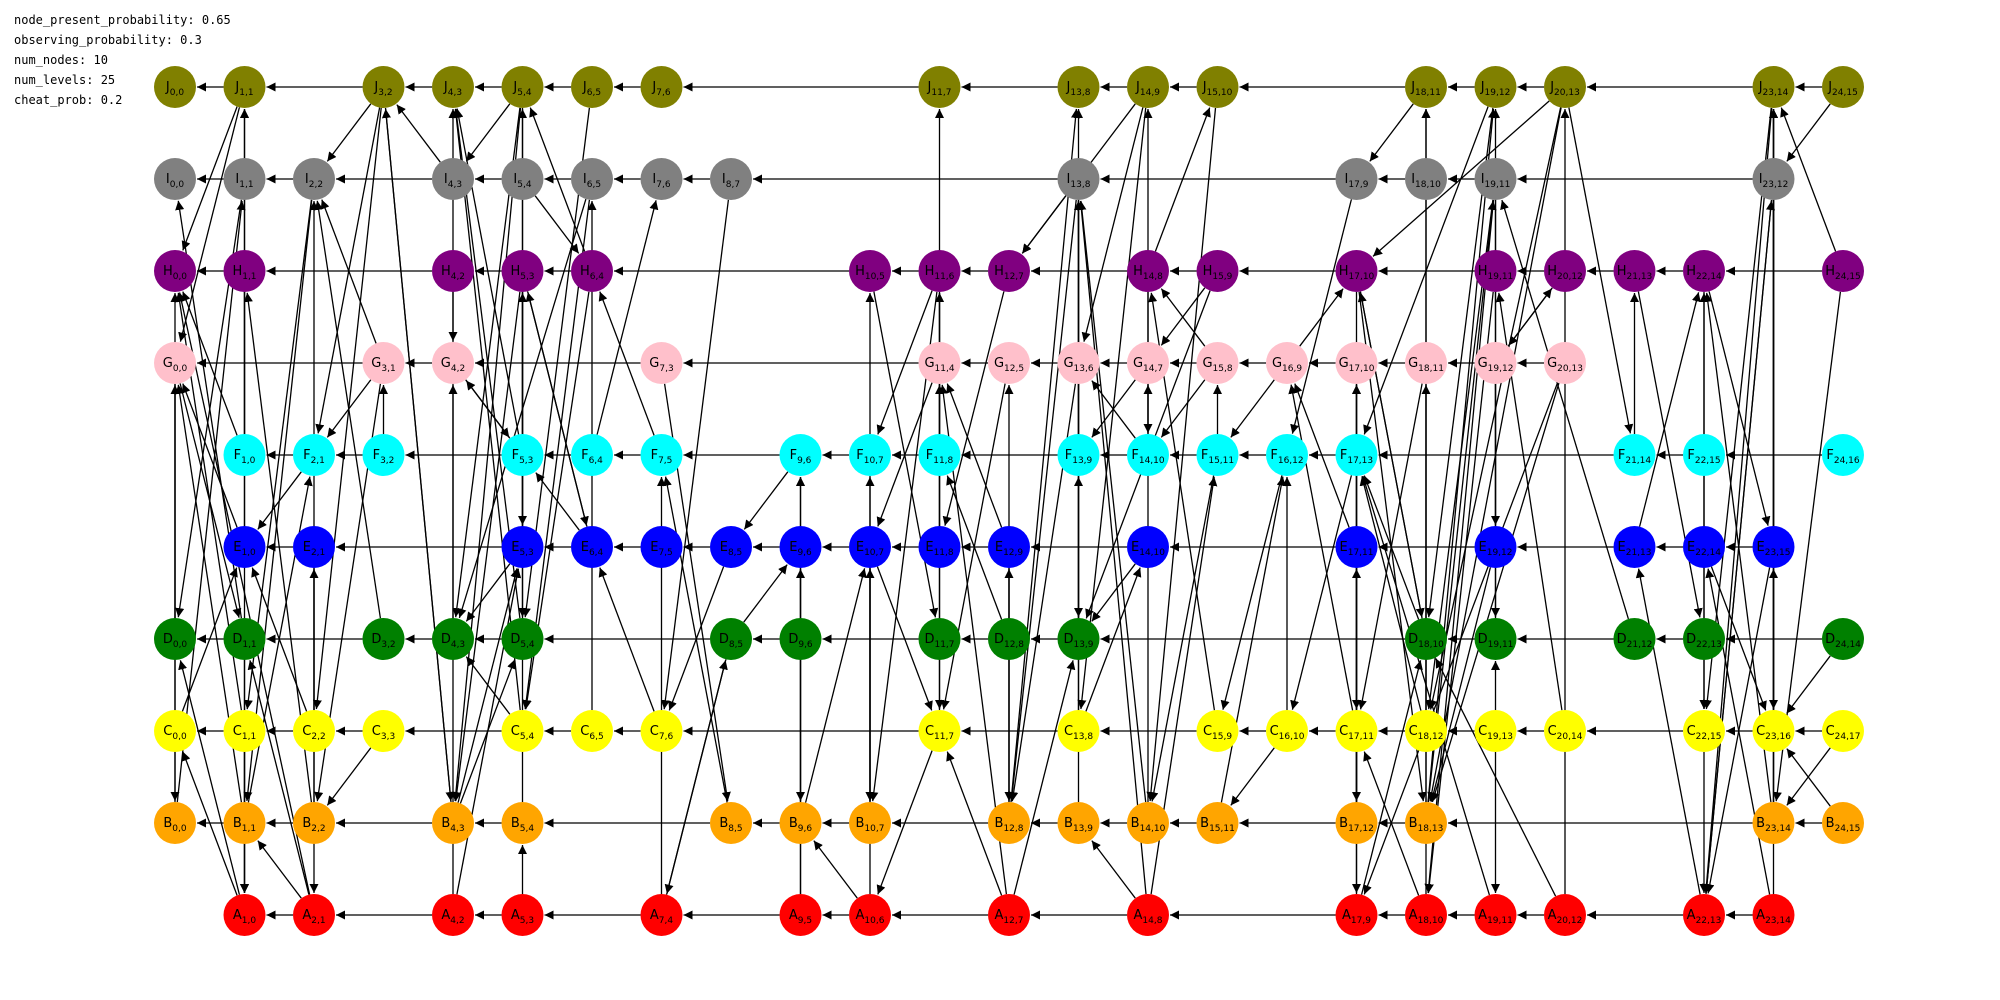 The width and height of the screenshot is (2000, 1000). I want to click on node-F-1-0: F1,0, so click(244, 455).